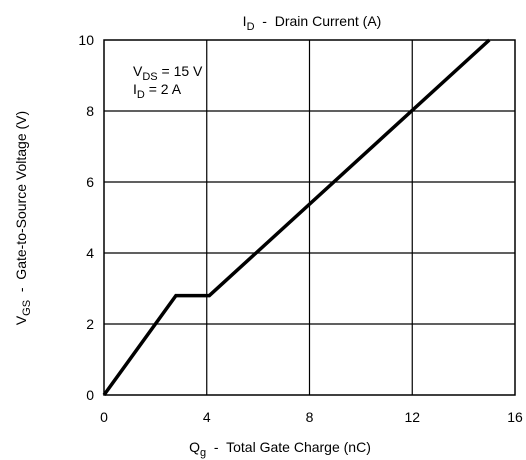 The image size is (526, 460). Describe the element at coordinates (138, 71) in the screenshot. I see `annotation-vds-main: V` at that location.